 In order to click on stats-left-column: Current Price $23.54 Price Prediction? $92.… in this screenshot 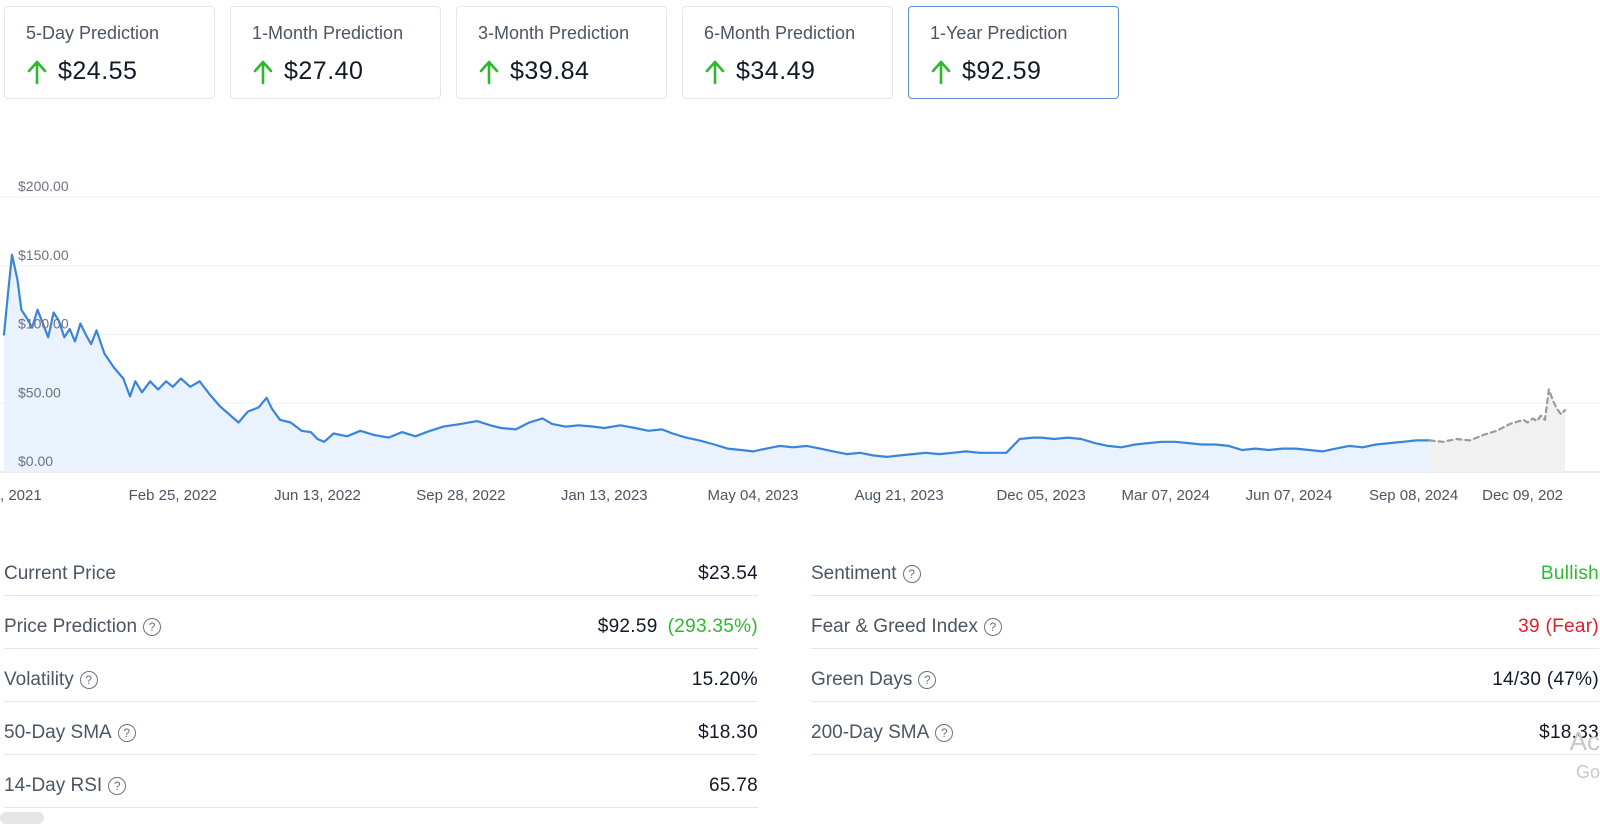, I will do `click(381, 676)`.